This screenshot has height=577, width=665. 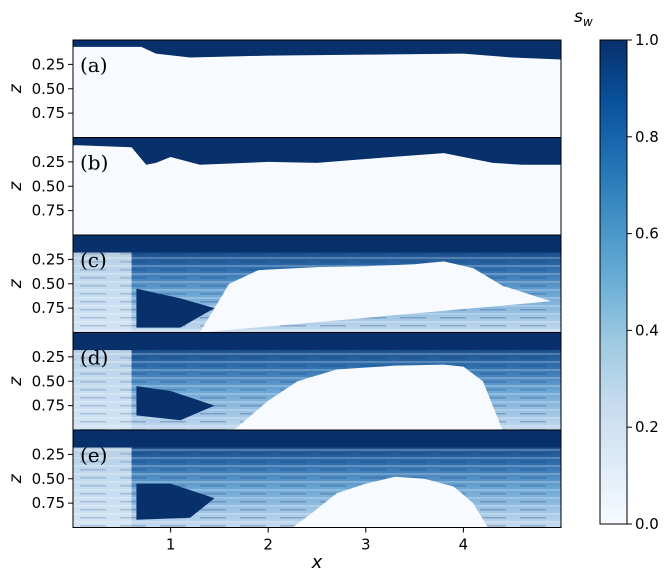 I want to click on panel-2: 0.25 0.50 0.75 z (b), so click(x=284, y=186).